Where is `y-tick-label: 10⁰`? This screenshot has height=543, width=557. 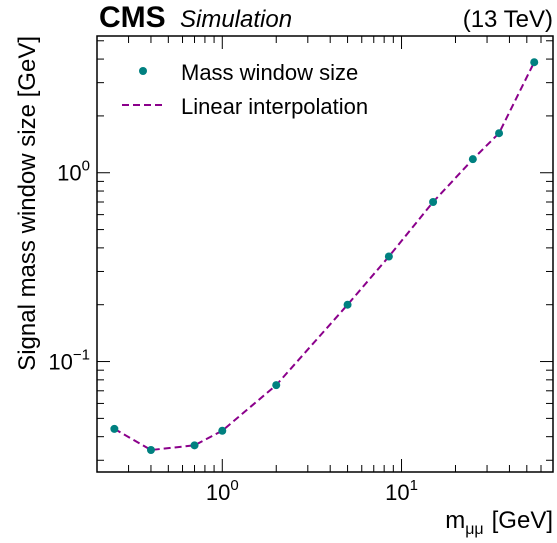 y-tick-label: 10⁰ is located at coordinates (73, 172).